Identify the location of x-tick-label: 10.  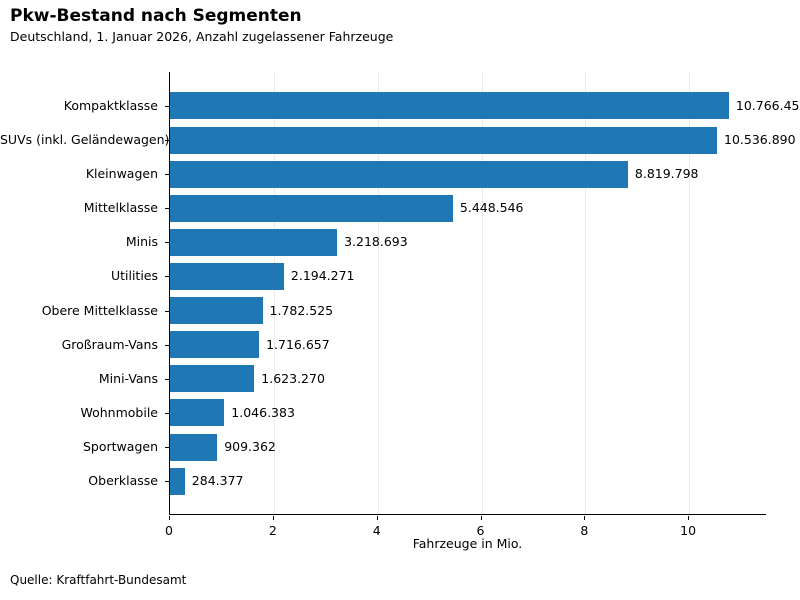
(688, 530).